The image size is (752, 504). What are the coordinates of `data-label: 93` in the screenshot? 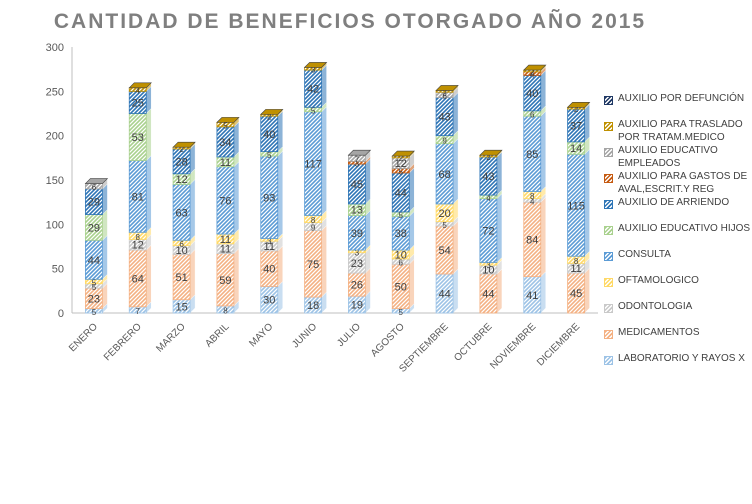 It's located at (269, 198).